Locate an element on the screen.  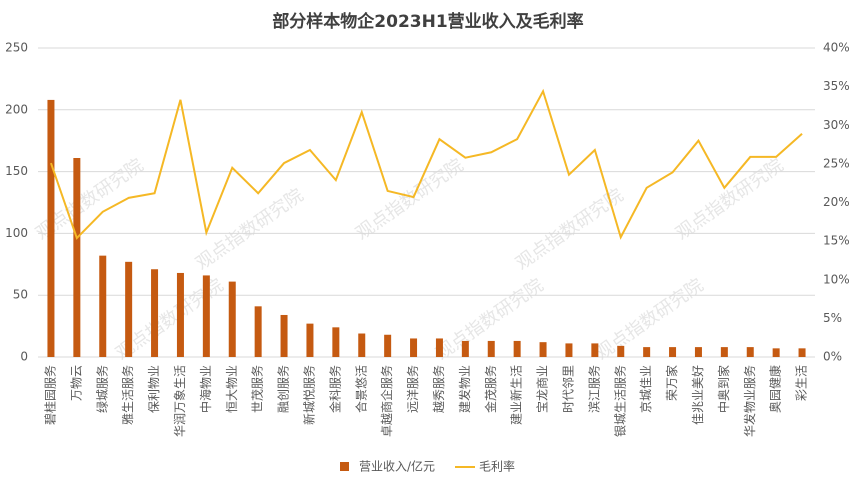
y2-tick-label: 5% is located at coordinates (832, 318).